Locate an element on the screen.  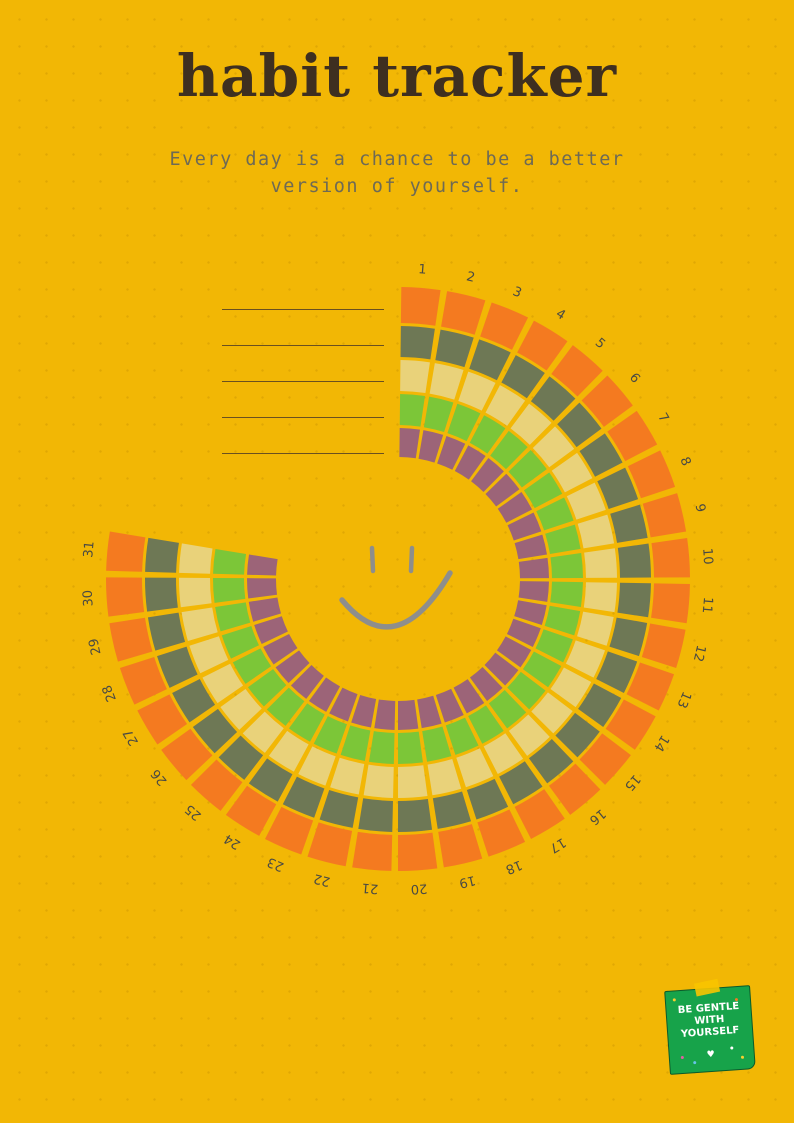
habit-4-day-22-cell is located at coordinates (355, 743).